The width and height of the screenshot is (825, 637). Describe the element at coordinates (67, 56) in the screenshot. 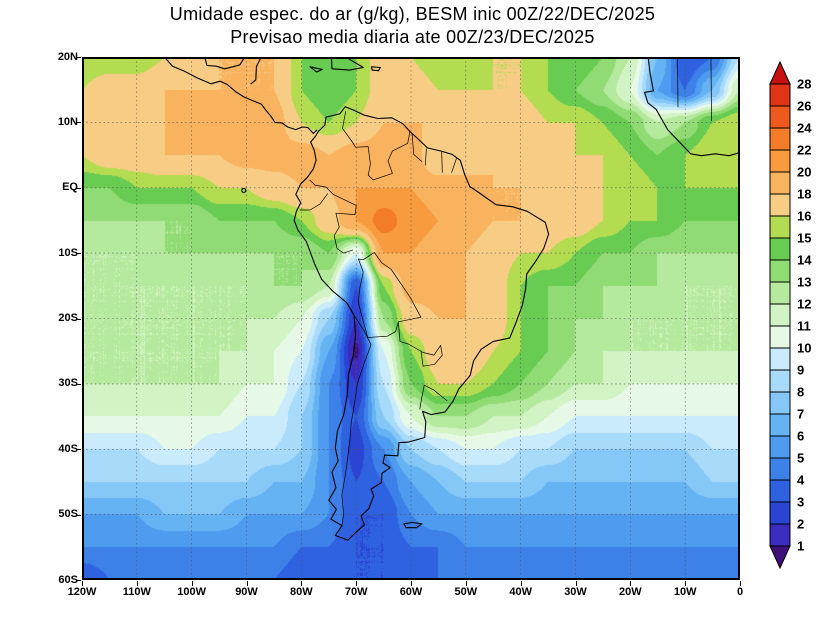

I see `lat-tick-label: 20N` at that location.